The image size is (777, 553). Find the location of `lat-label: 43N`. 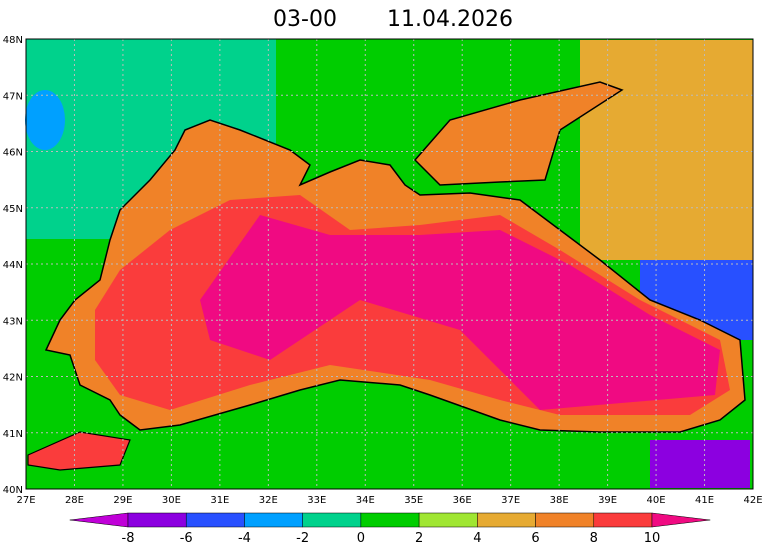

lat-label: 43N is located at coordinates (13, 321).